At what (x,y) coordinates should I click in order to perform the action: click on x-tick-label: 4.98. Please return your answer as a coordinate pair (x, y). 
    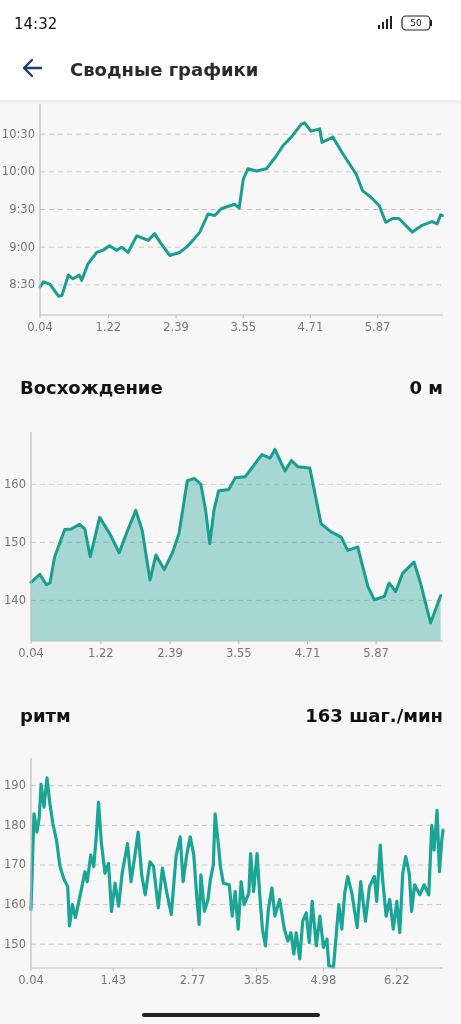
    Looking at the image, I should click on (323, 980).